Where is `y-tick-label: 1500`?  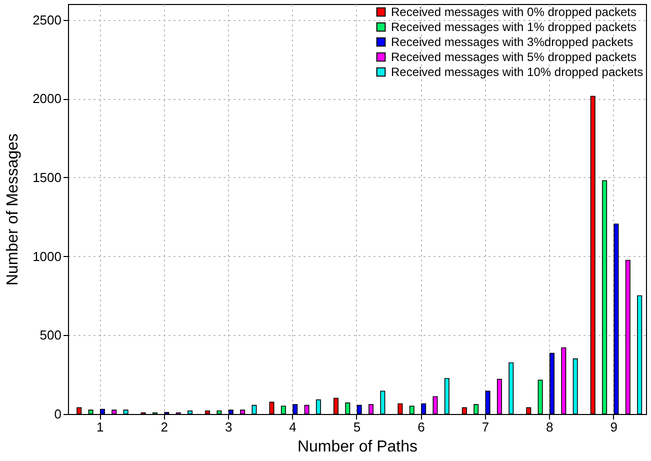
y-tick-label: 1500 is located at coordinates (47, 177).